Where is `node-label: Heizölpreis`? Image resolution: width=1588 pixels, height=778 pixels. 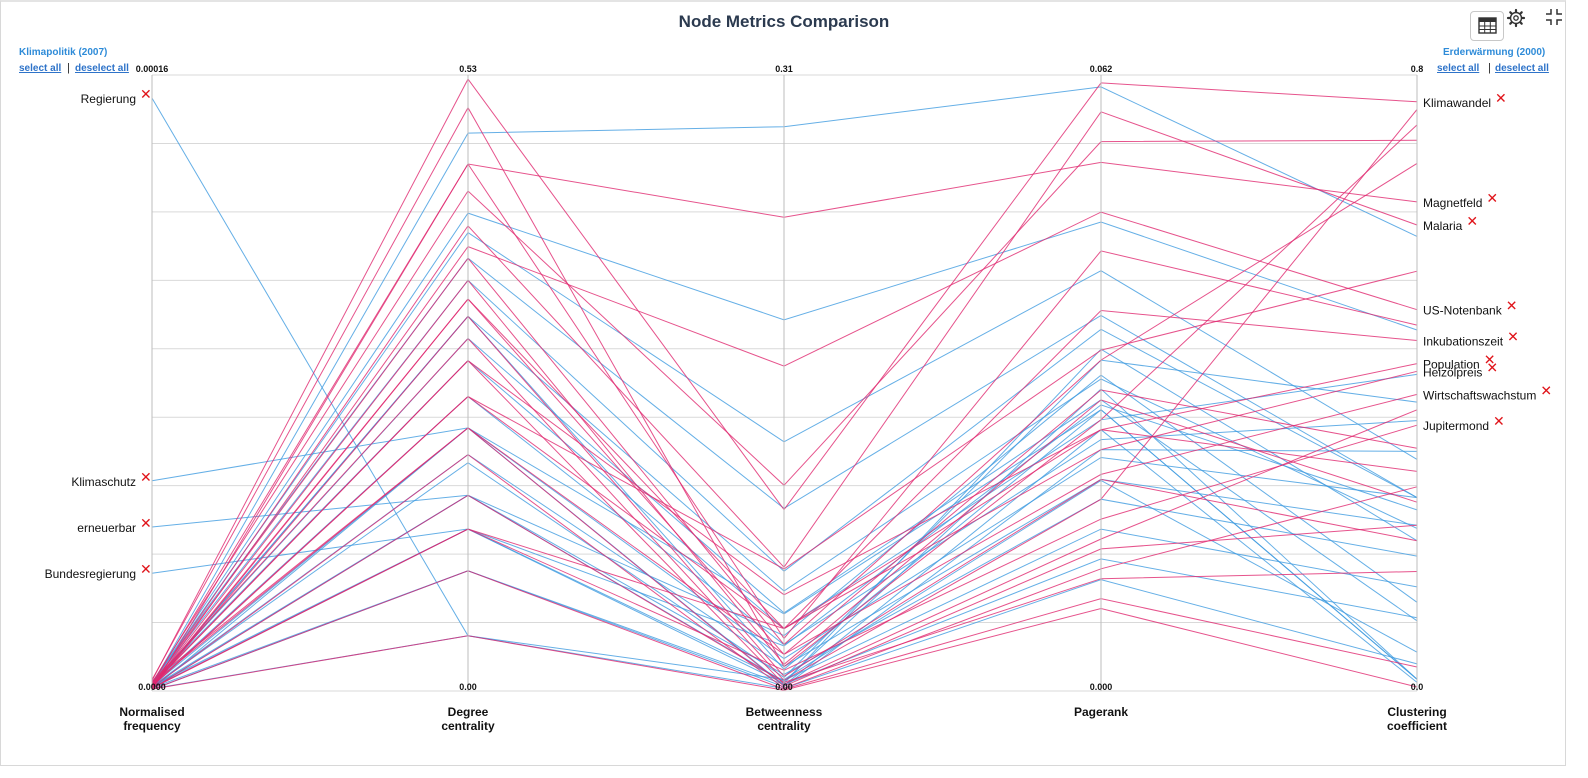 node-label: Heizölpreis is located at coordinates (1452, 372).